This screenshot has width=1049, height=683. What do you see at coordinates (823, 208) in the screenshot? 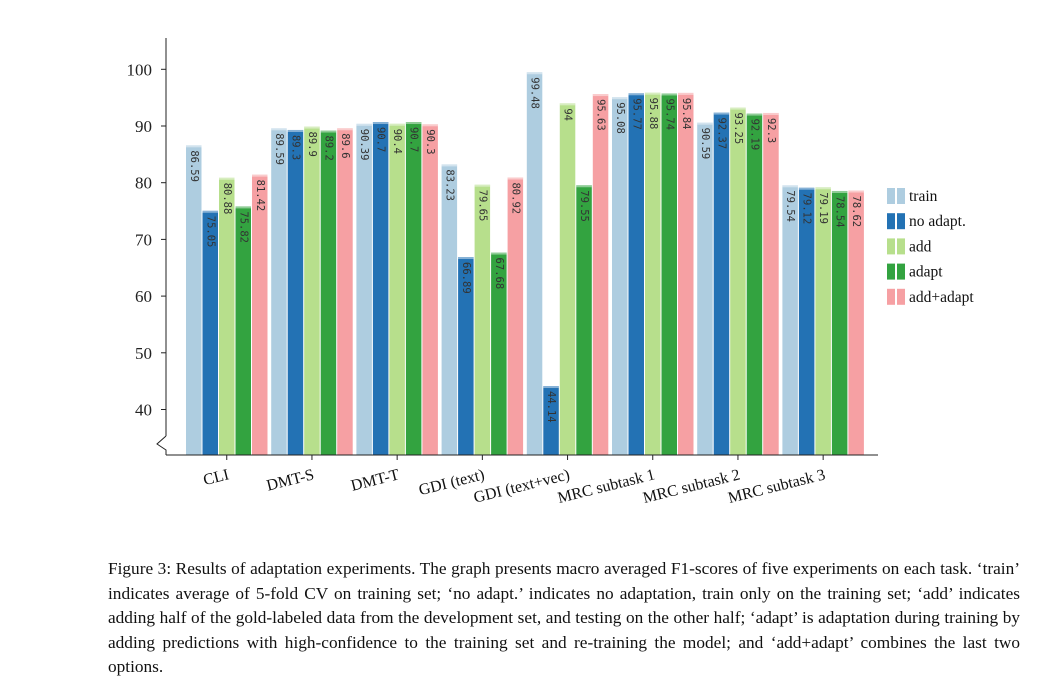
I see `data-label: 79.19` at bounding box center [823, 208].